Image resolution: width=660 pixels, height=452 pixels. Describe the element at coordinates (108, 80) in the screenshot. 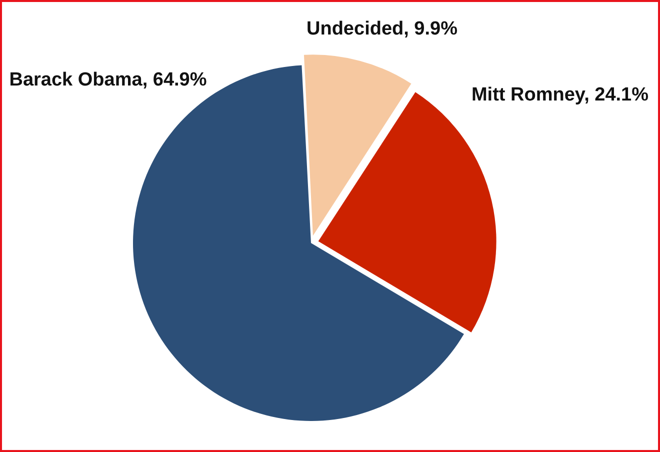

I see `slice-label: Barack Obama, 64.9%` at that location.